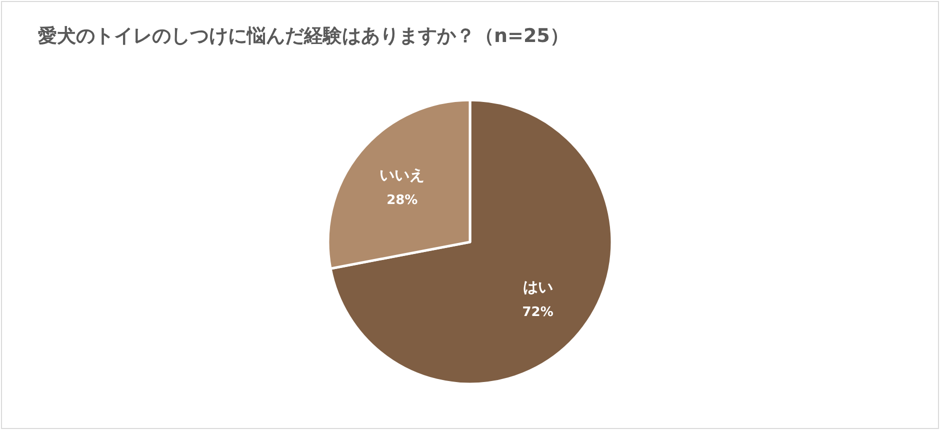  I want to click on data-label: 72%, so click(538, 312).